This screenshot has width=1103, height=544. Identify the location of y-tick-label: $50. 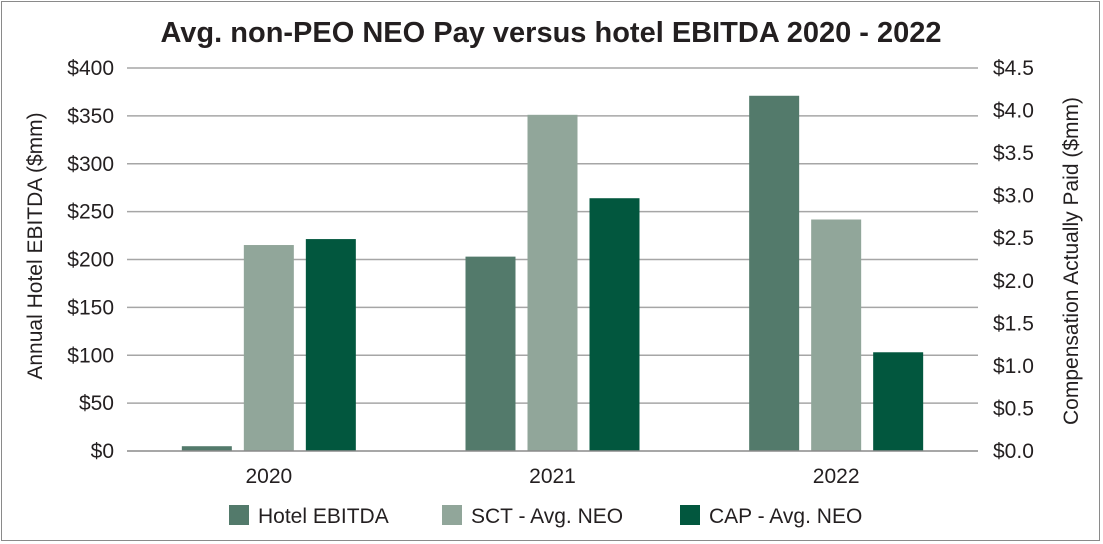
(96, 403).